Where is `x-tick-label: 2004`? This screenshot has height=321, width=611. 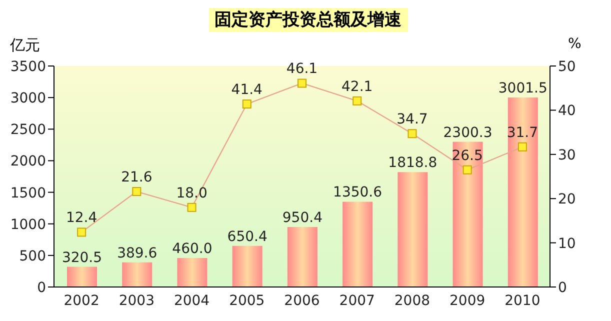 x-tick-label: 2004 is located at coordinates (192, 300).